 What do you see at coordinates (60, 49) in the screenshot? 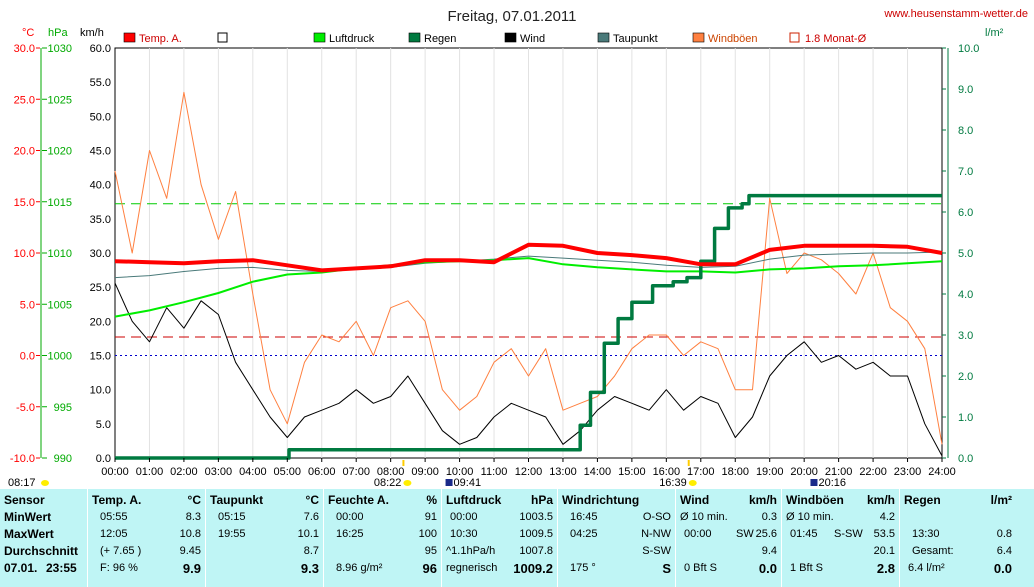
I see `pressure-tick-label: 1030` at bounding box center [60, 49].